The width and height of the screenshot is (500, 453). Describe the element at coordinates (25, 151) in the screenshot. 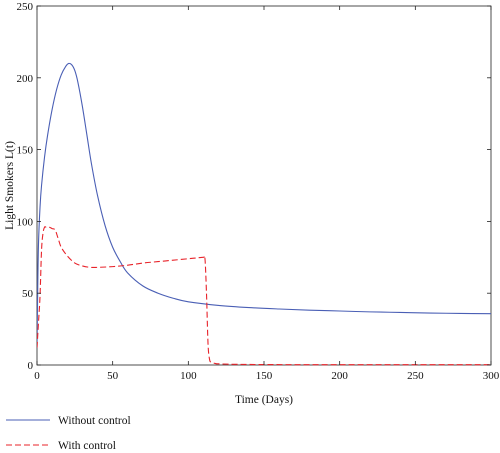

I see `y-tick-label: 150` at that location.